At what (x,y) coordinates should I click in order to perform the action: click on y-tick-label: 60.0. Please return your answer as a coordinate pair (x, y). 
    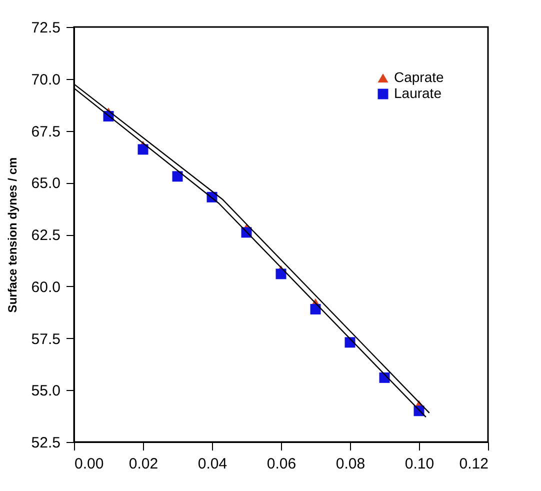
    Looking at the image, I should click on (45, 287).